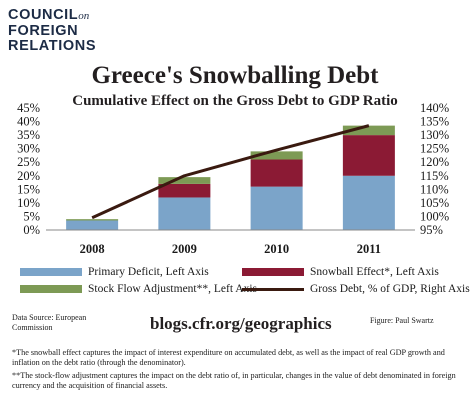  I want to click on right-axis-tick-label: 120%, so click(434, 162).